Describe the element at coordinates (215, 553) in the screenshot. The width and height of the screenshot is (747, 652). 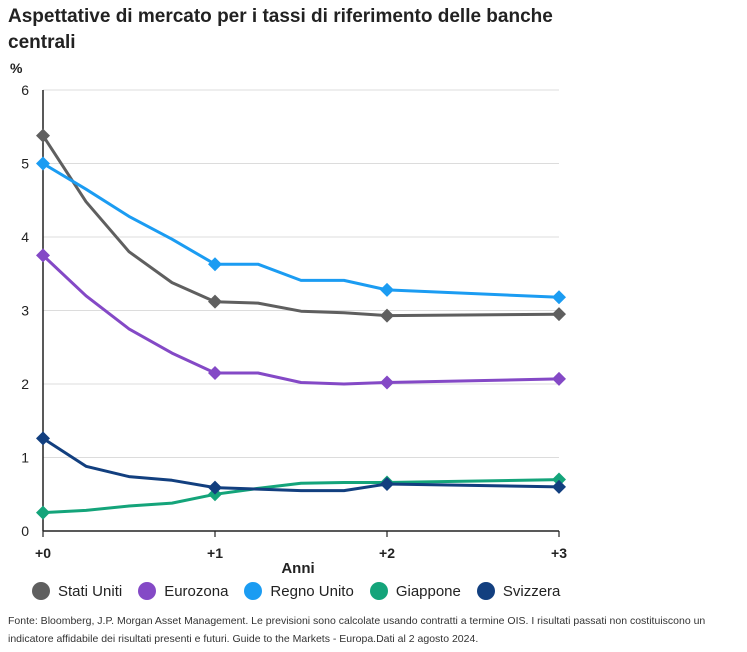
I see `x-tick-label: +1` at that location.